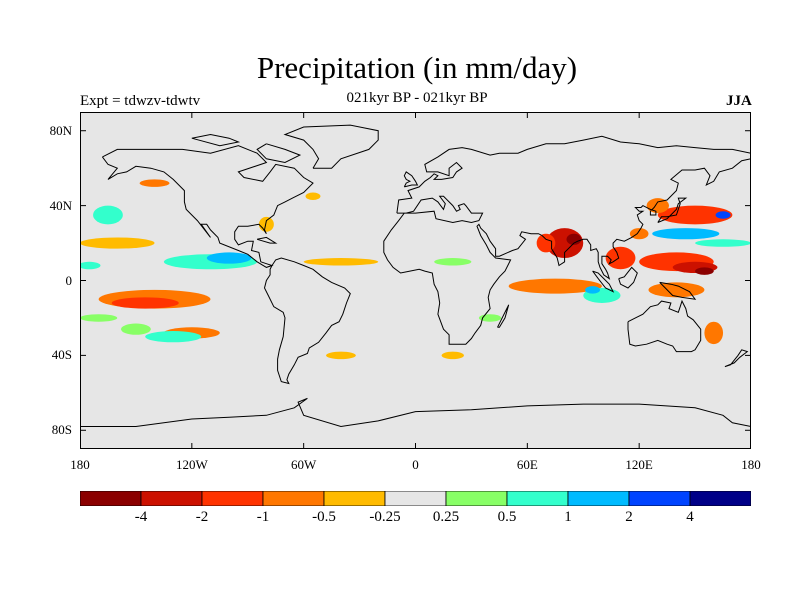  What do you see at coordinates (639, 464) in the screenshot?
I see `x-tick-label: 120E` at bounding box center [639, 464].